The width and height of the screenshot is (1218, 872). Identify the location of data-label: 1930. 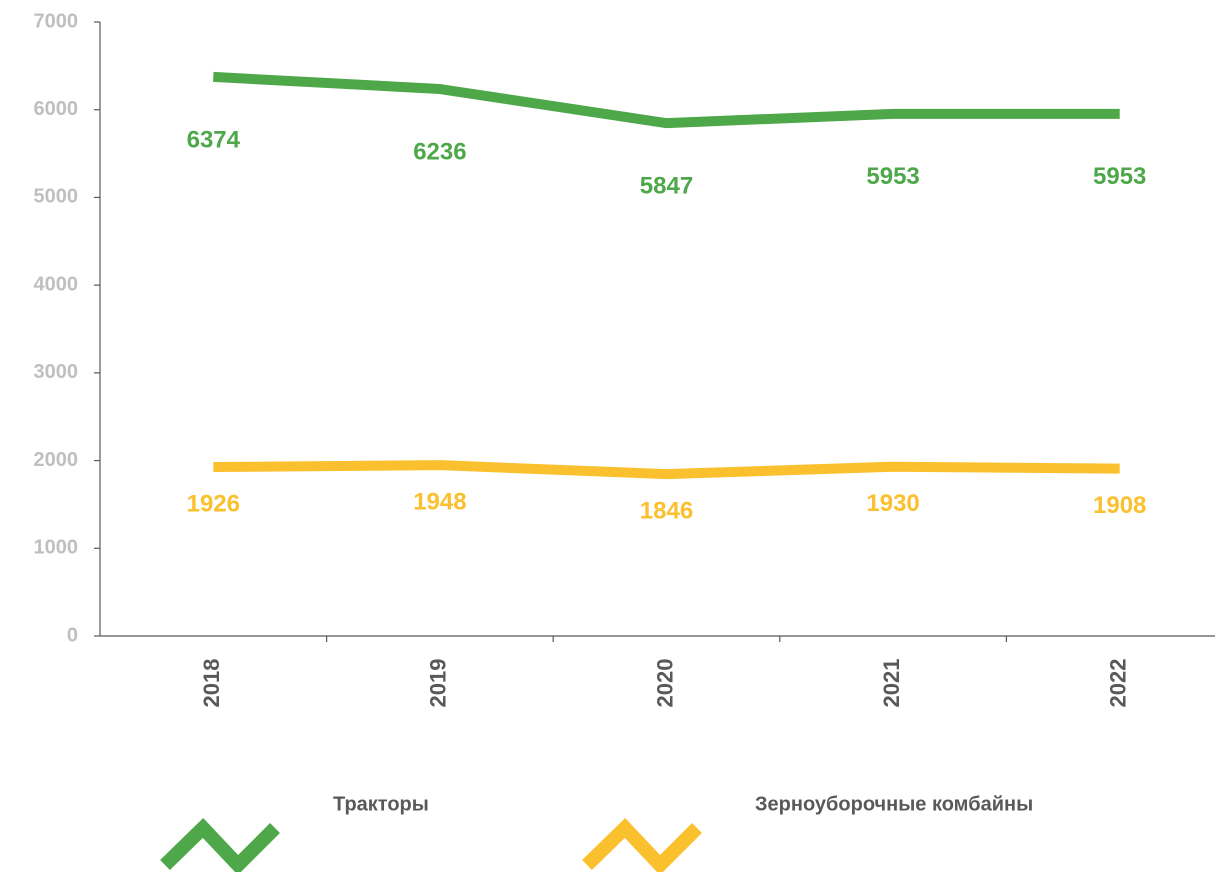
(892, 503).